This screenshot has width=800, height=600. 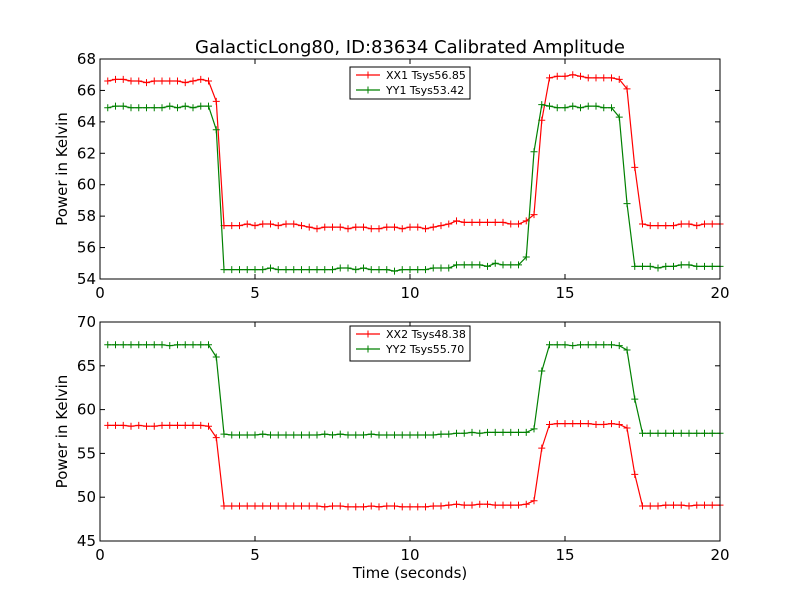 I want to click on legend-item: XX1 Tsys56.85, so click(x=411, y=75).